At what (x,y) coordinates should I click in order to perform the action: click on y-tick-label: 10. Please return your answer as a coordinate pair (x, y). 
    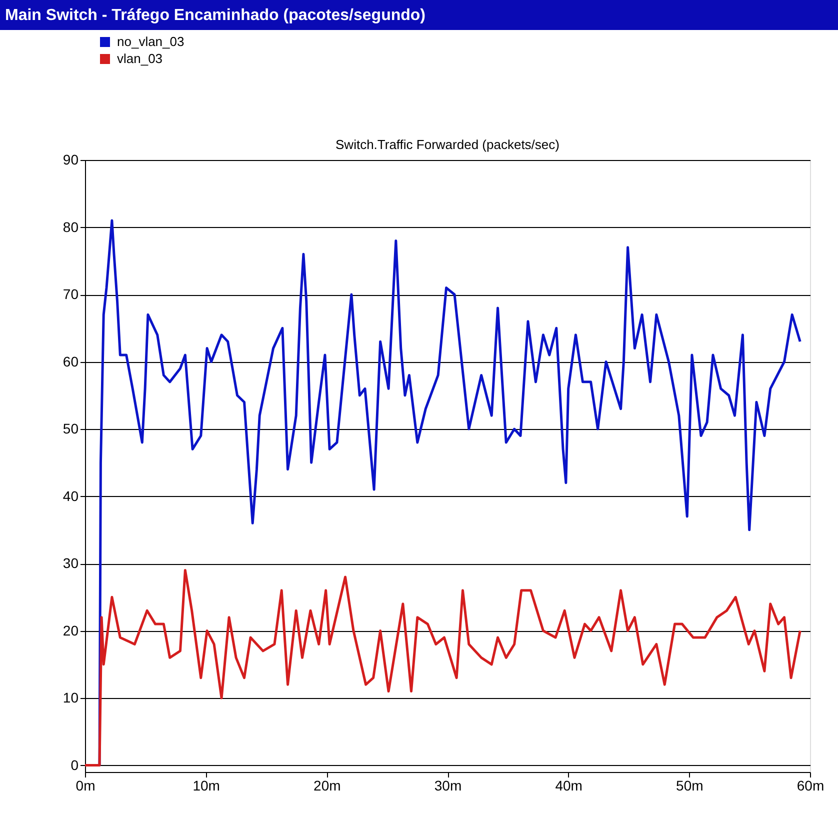
    Looking at the image, I should click on (70, 698).